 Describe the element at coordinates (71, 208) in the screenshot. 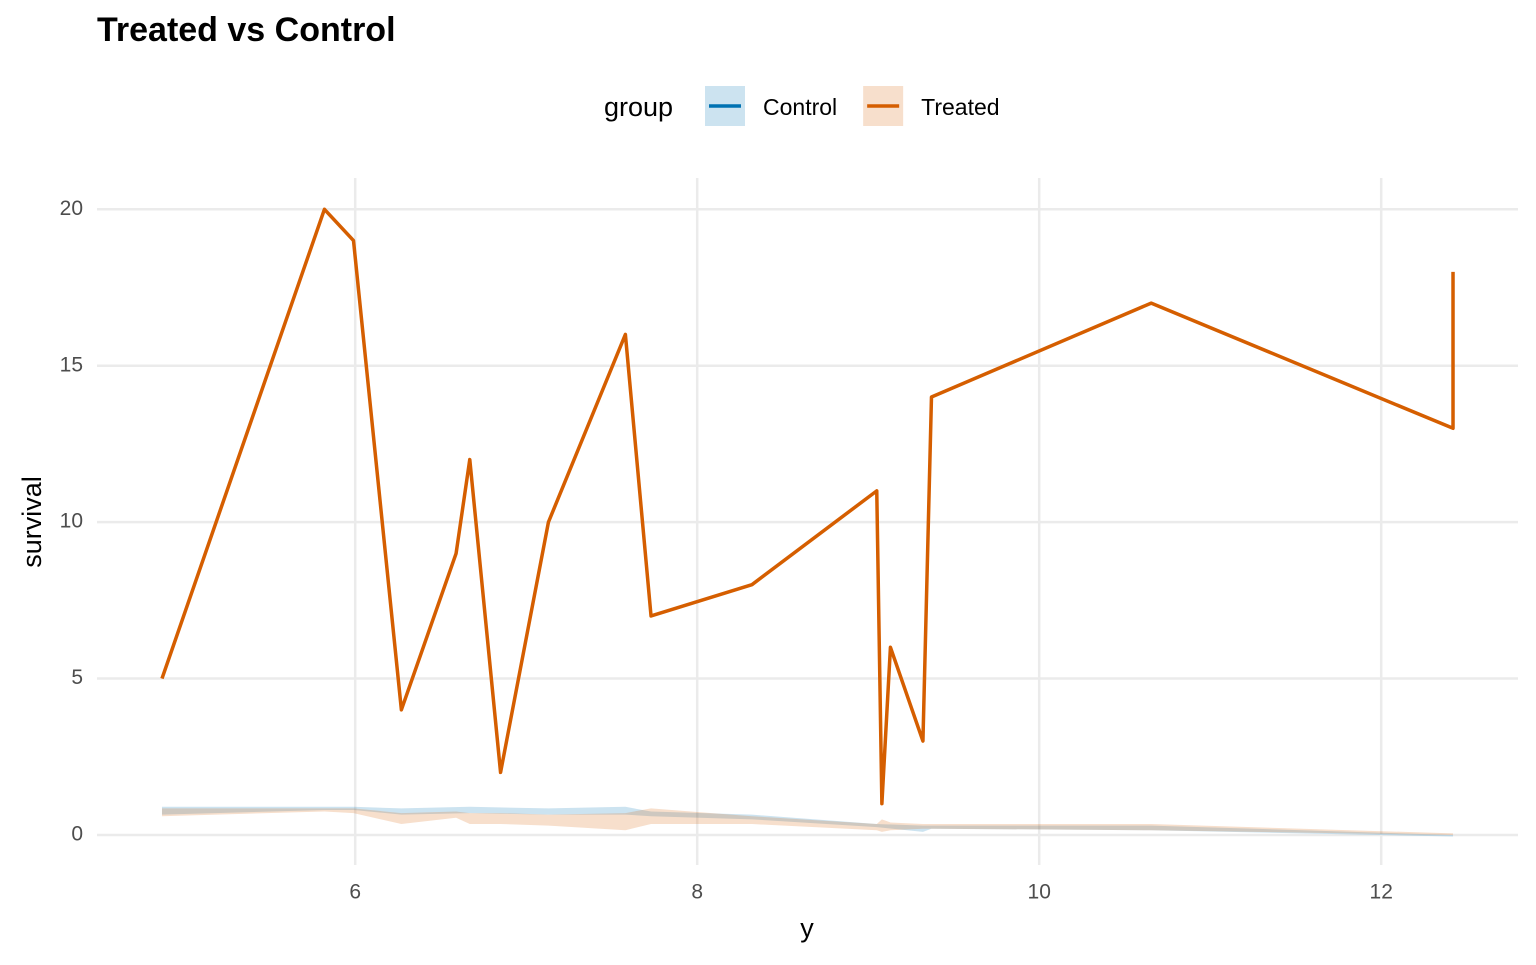

I see `y-tick-label: 20` at that location.